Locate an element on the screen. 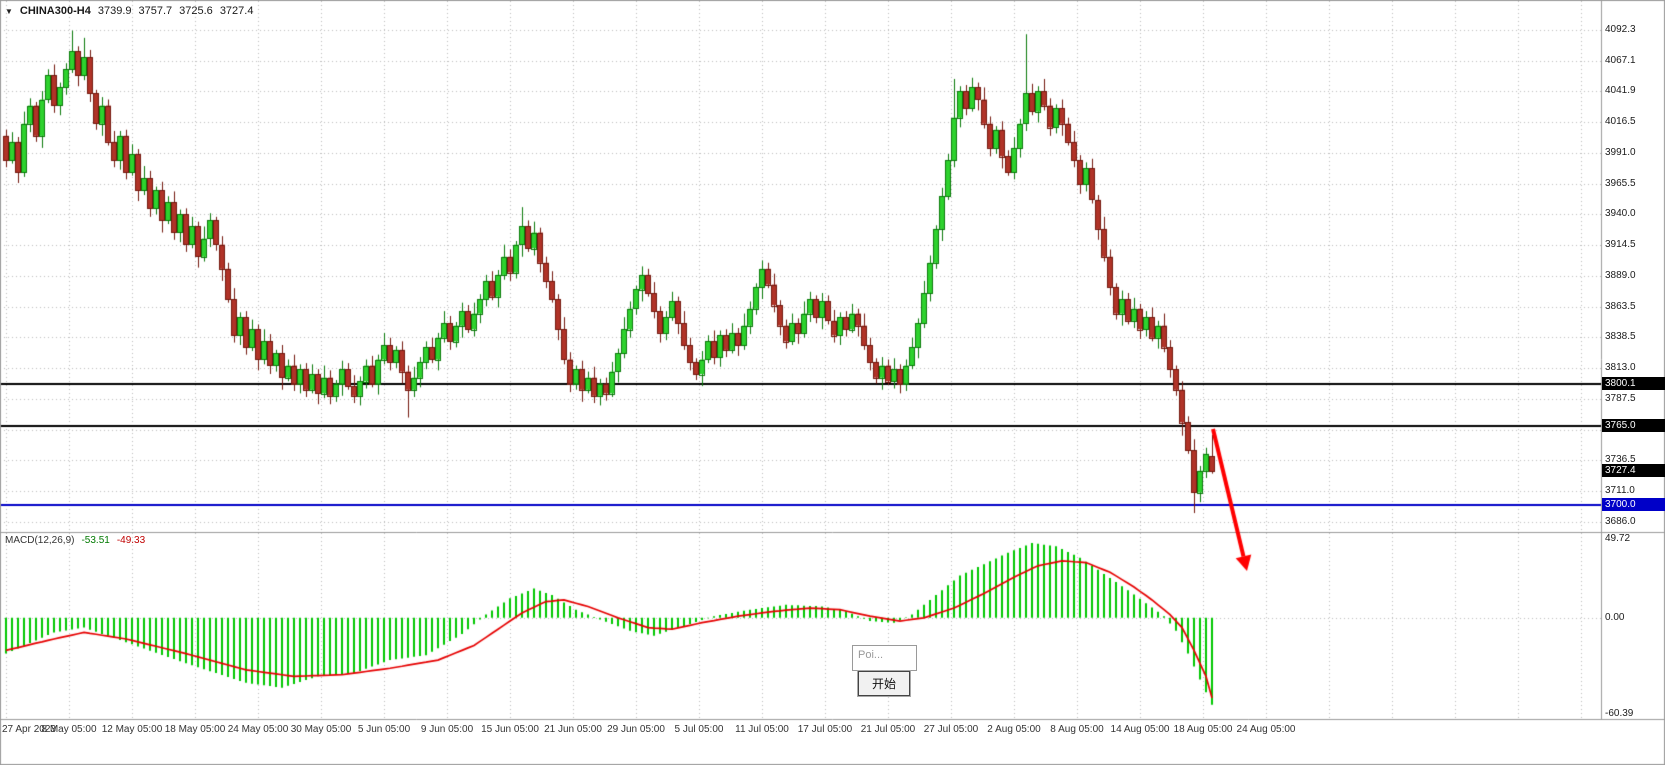 This screenshot has height=765, width=1665. macd-signal-value: -49.33 is located at coordinates (131, 540).